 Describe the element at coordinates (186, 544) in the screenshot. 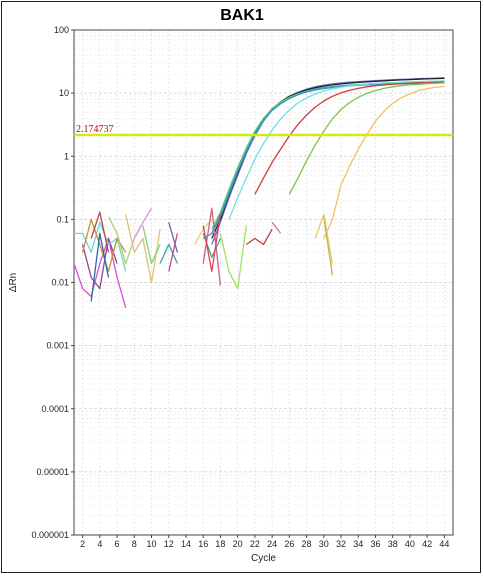

I see `x-tick-label: 14` at that location.